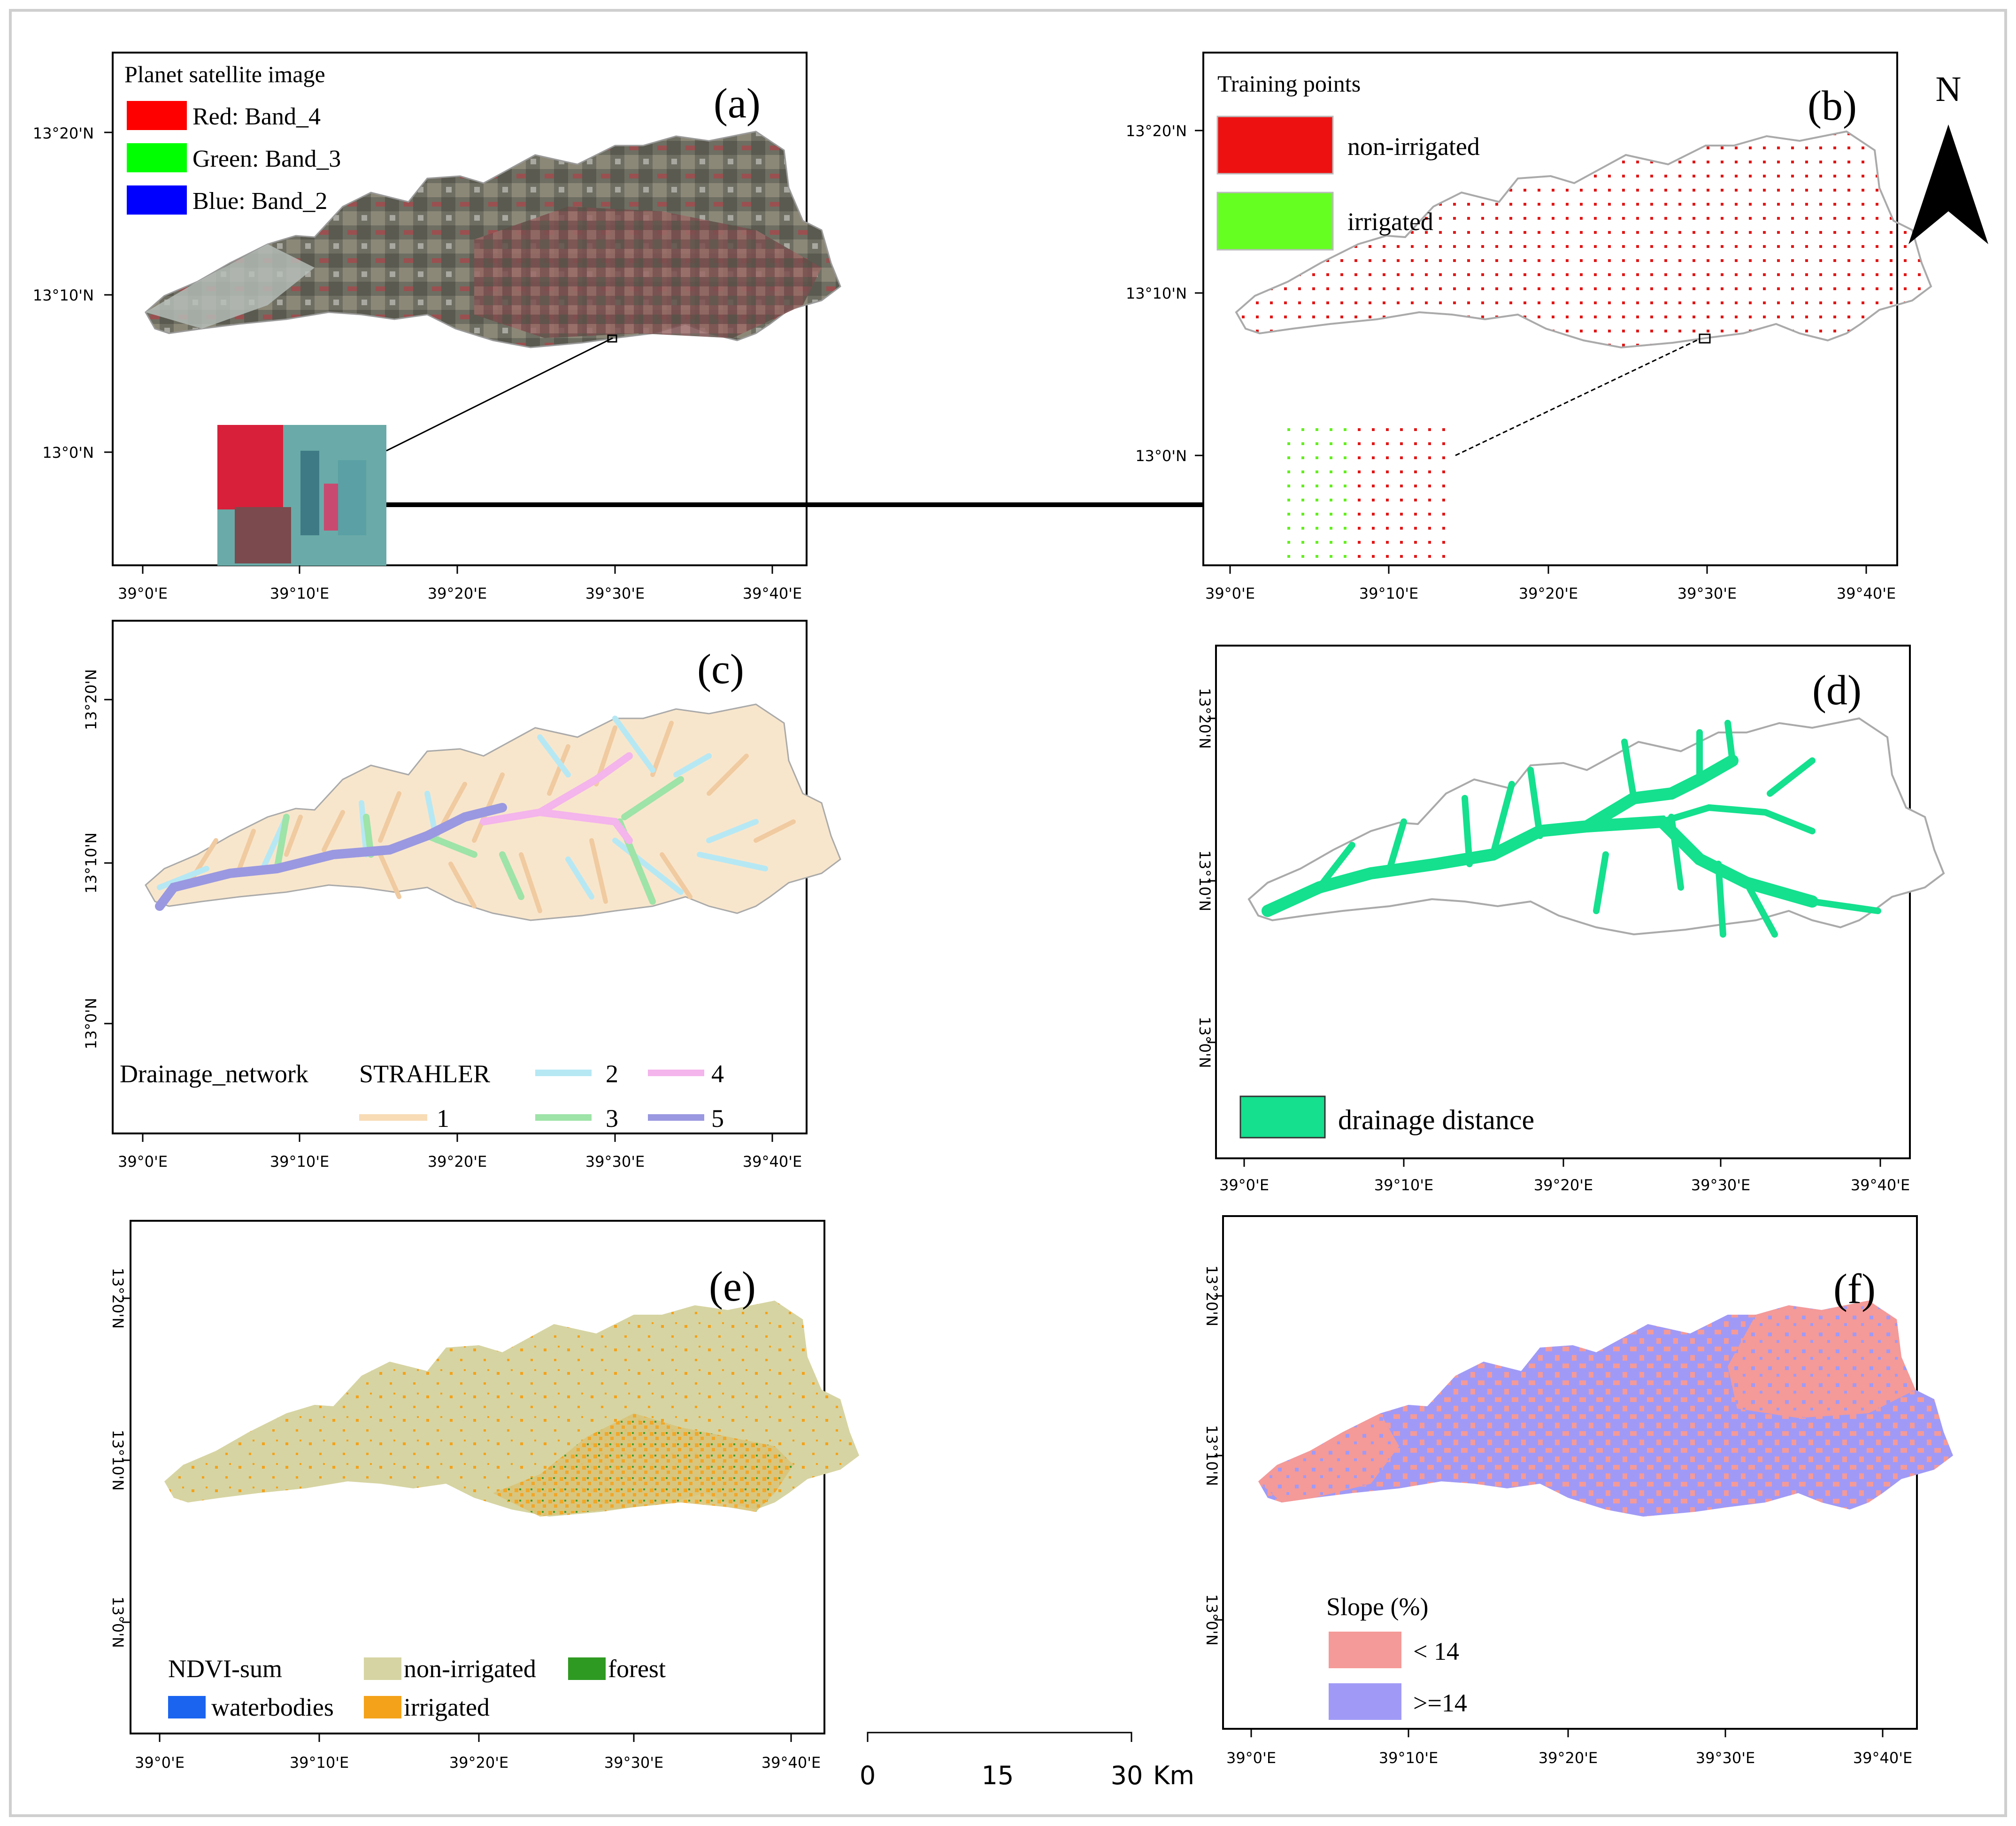  Describe the element at coordinates (457, 593) in the screenshot. I see `panel-a-x-tick: 39°20'E` at that location.